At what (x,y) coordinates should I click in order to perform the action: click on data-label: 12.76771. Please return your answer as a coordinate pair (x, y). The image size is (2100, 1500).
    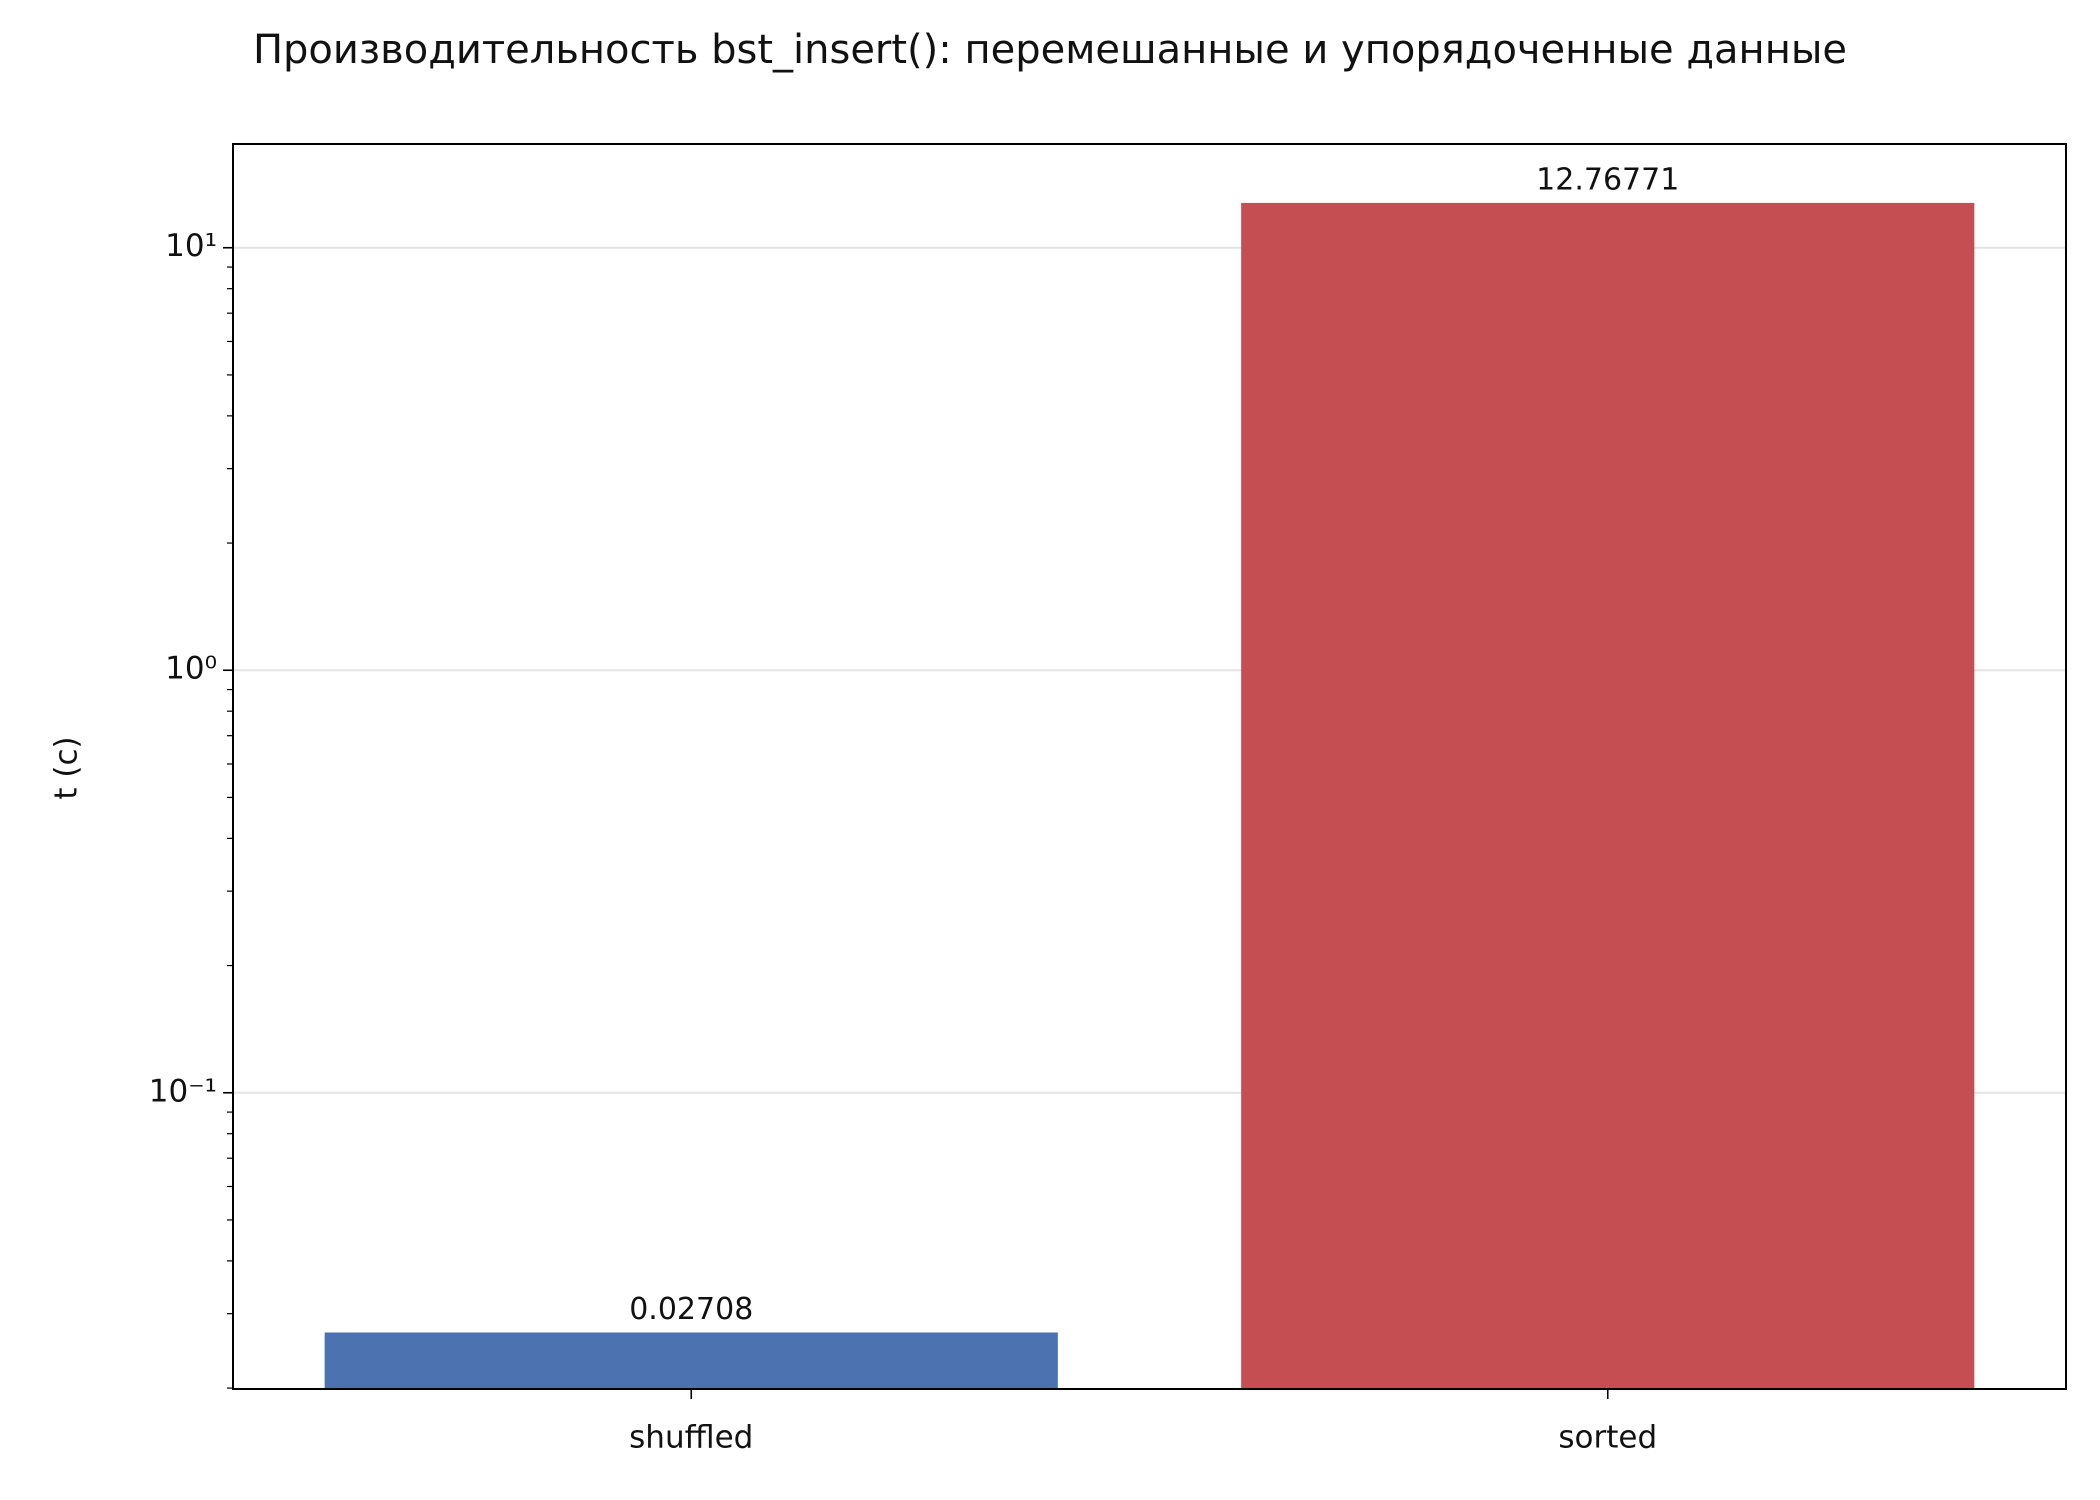
    Looking at the image, I should click on (1607, 179).